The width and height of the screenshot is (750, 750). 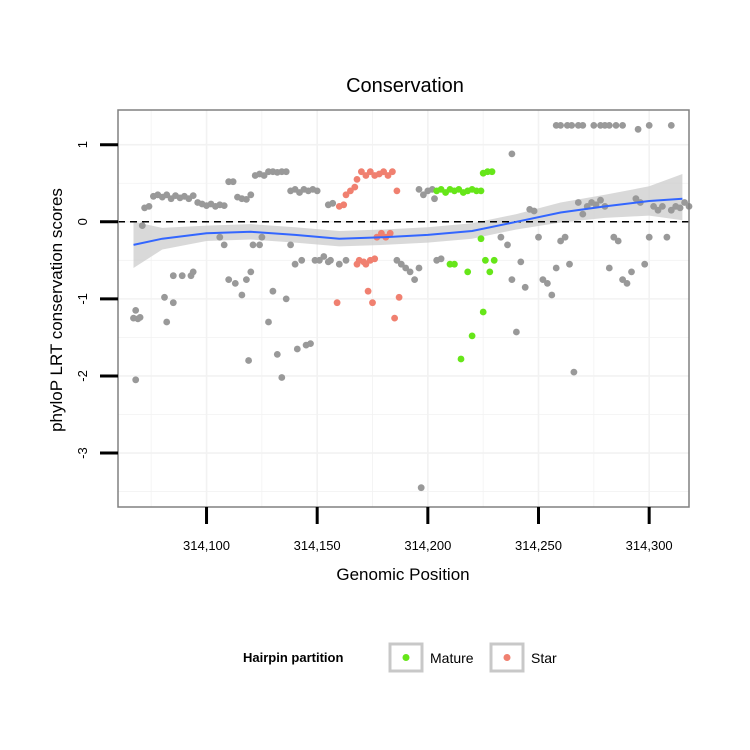 I want to click on legend-key-mature, so click(x=406, y=657).